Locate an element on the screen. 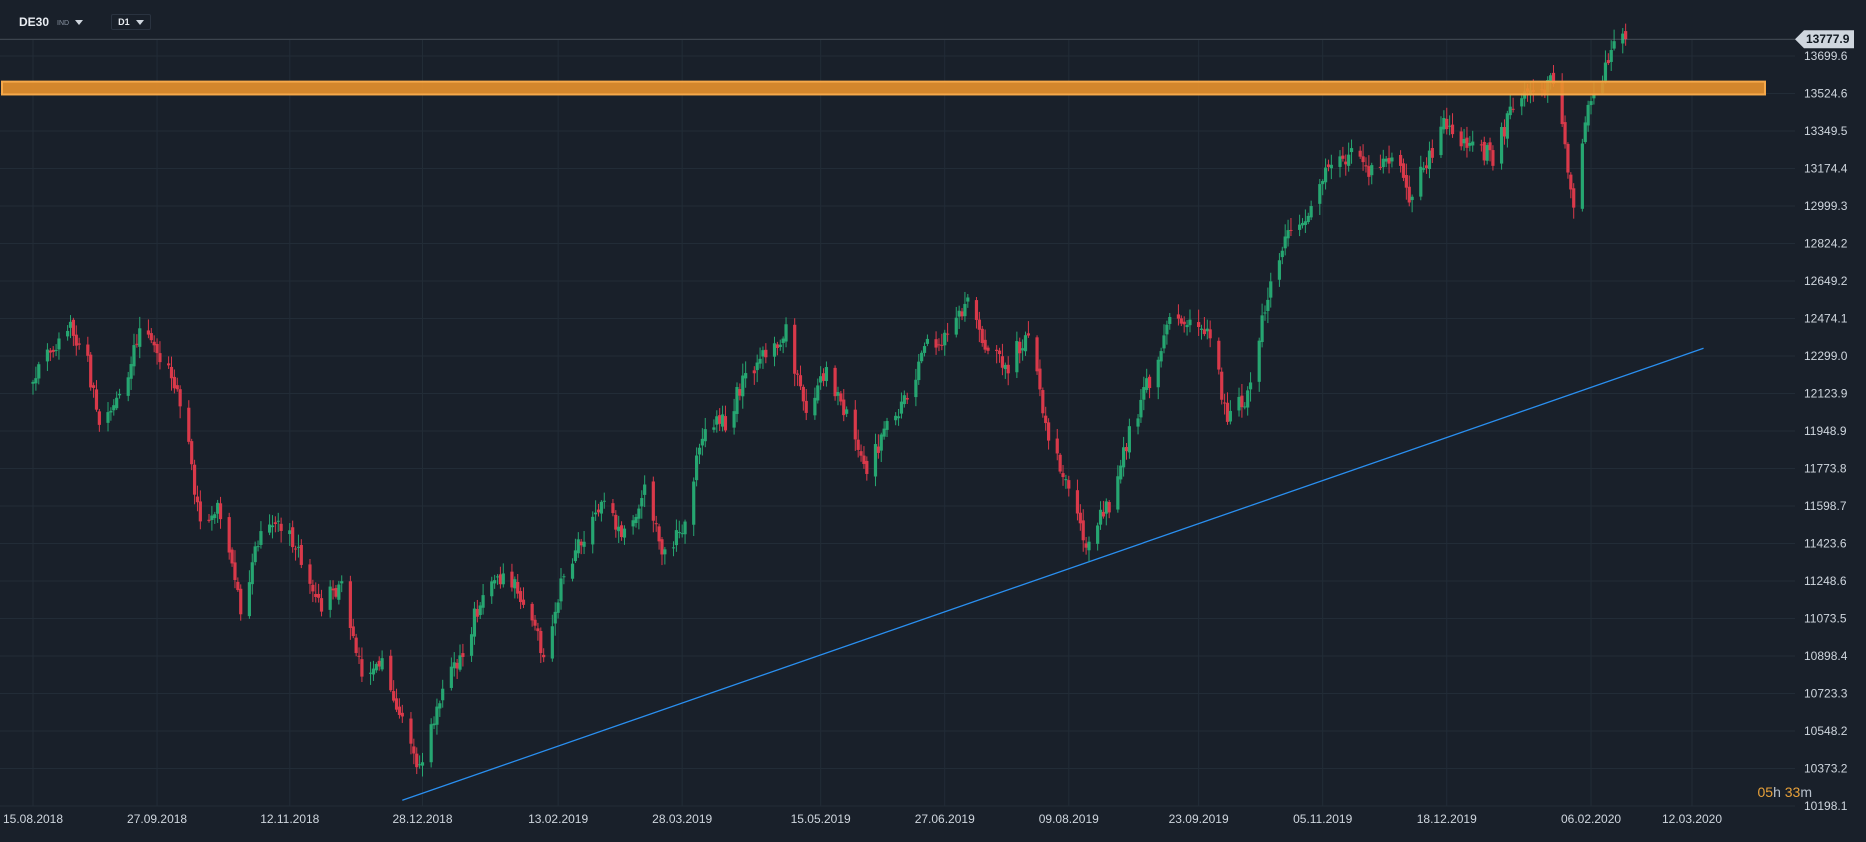 This screenshot has height=842, width=1866. current-price-tag: 13777.9 is located at coordinates (1824, 39).